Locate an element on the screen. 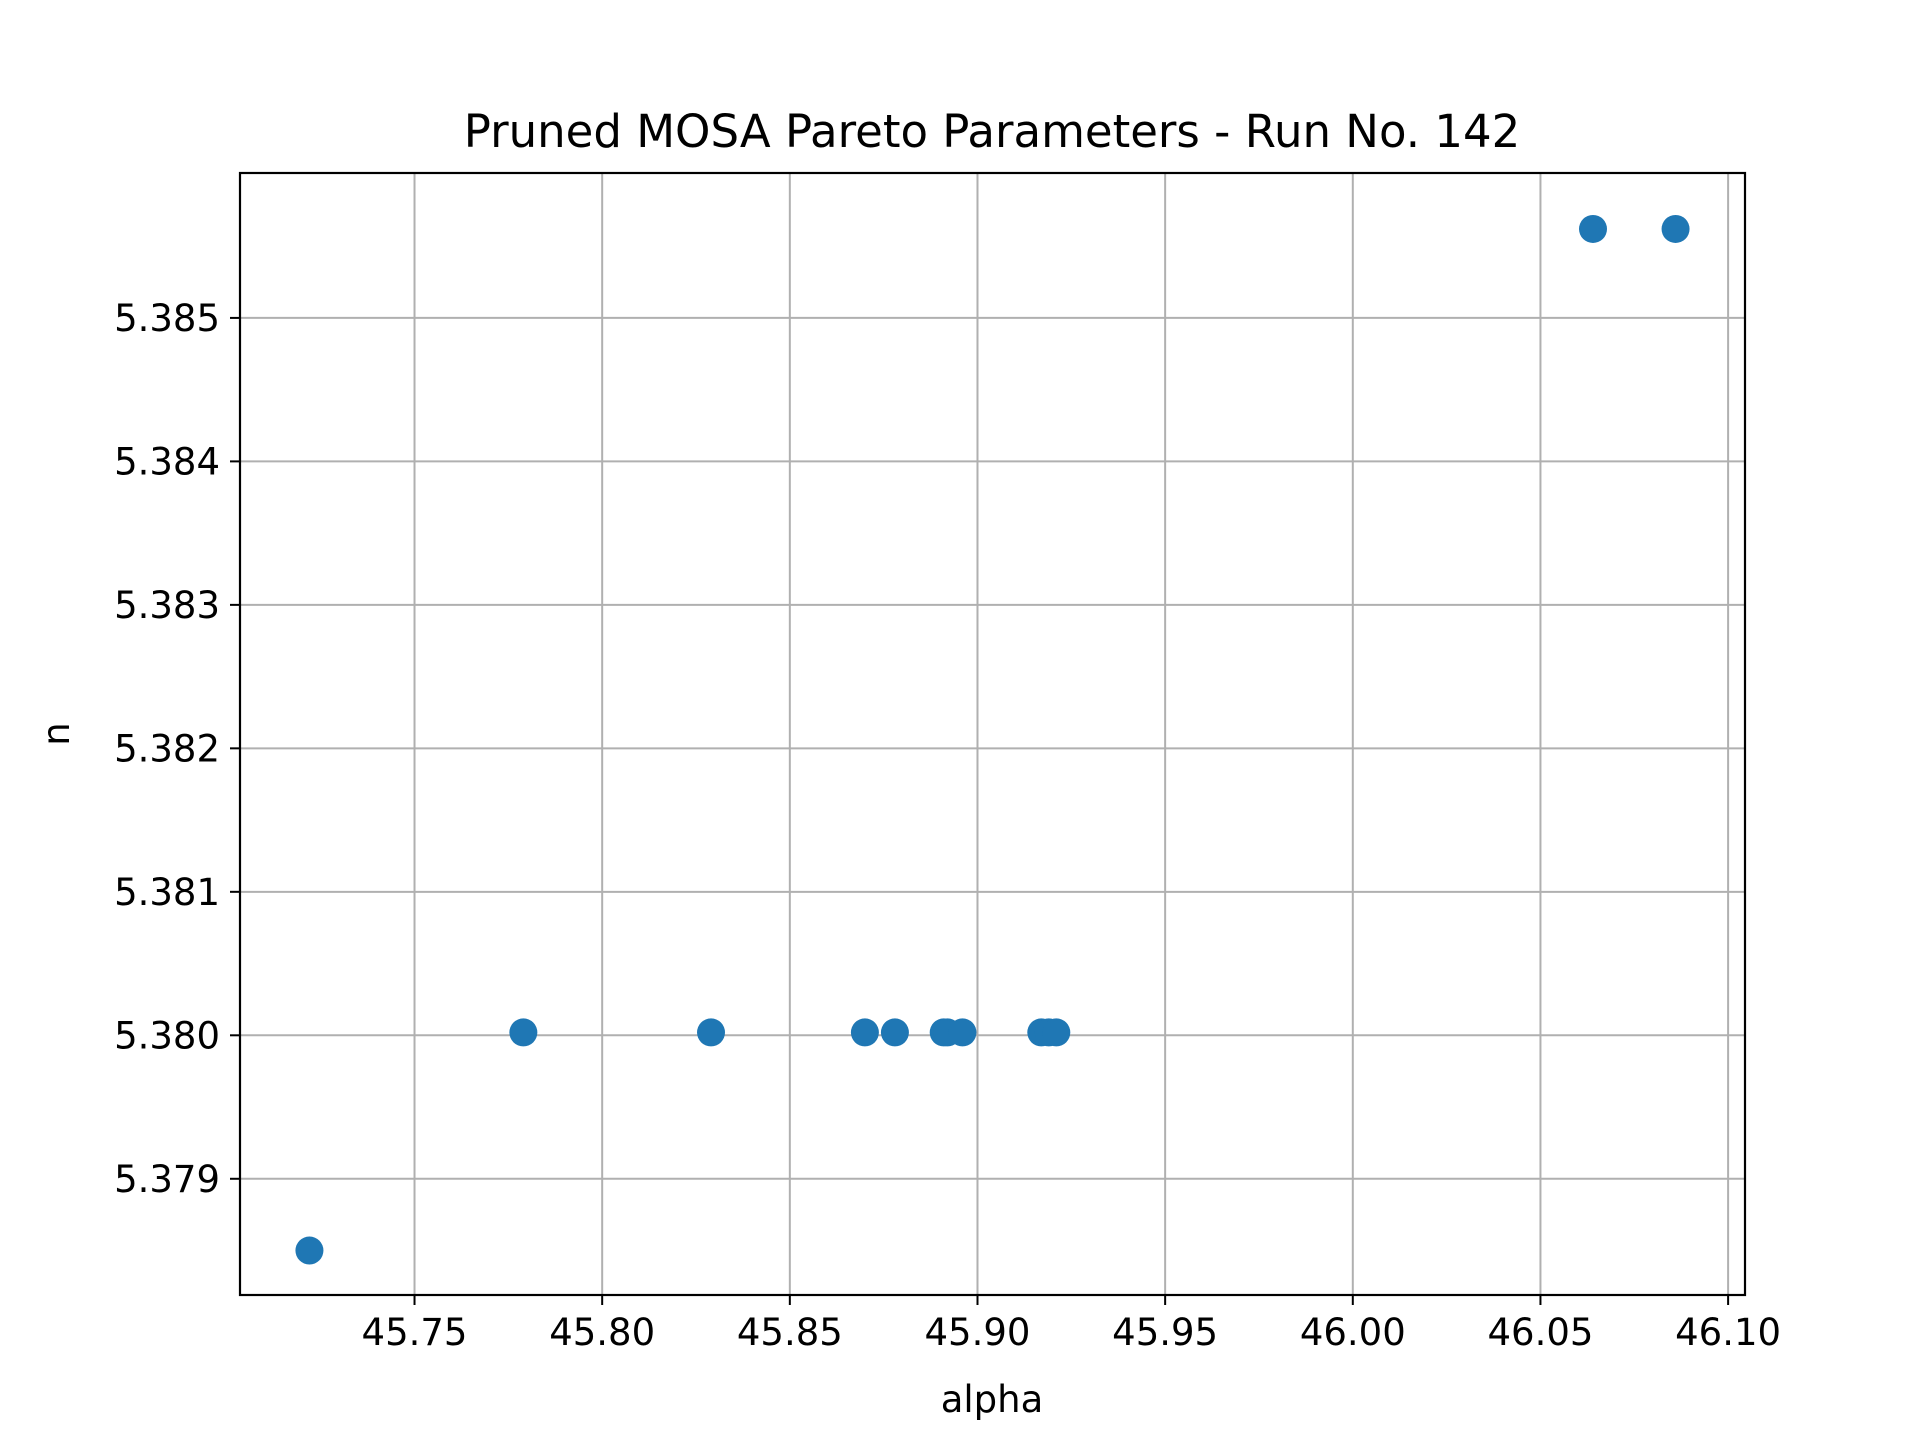 The height and width of the screenshot is (1440, 1920). x-tick-label: 45.95 is located at coordinates (1165, 1332).